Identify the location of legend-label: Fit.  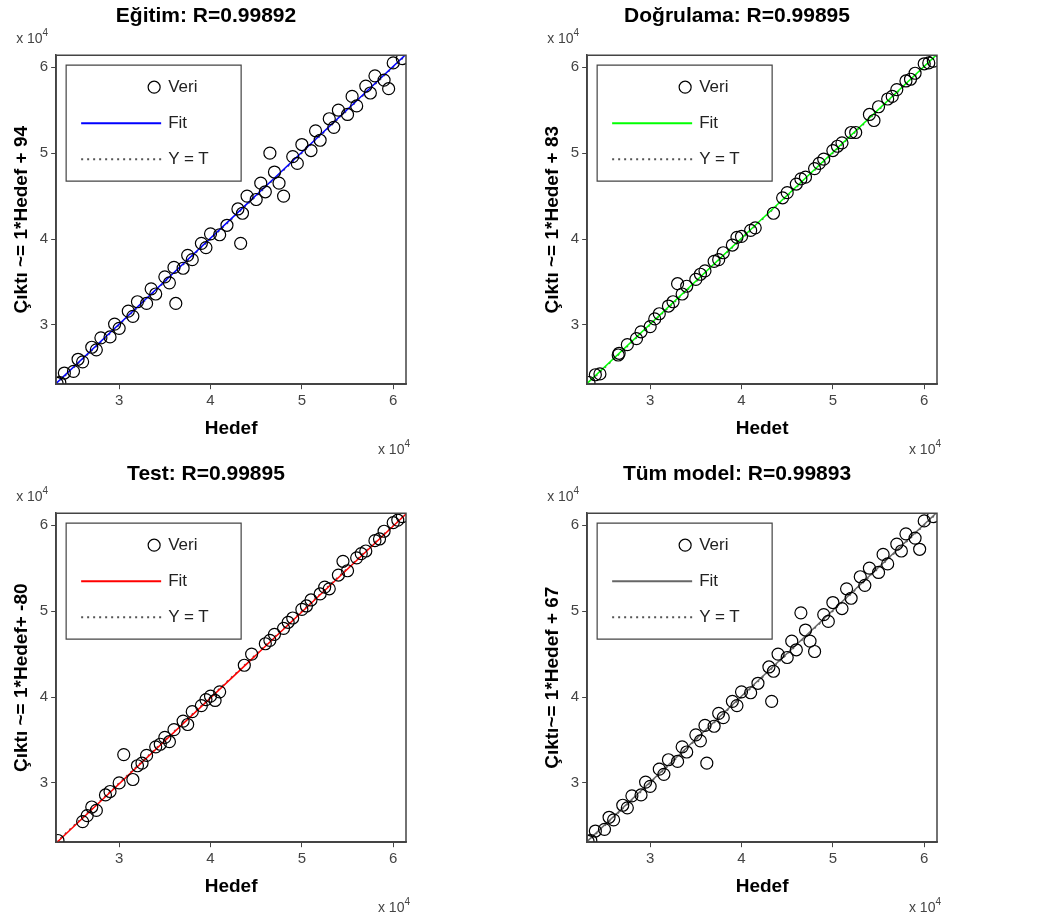
(178, 580).